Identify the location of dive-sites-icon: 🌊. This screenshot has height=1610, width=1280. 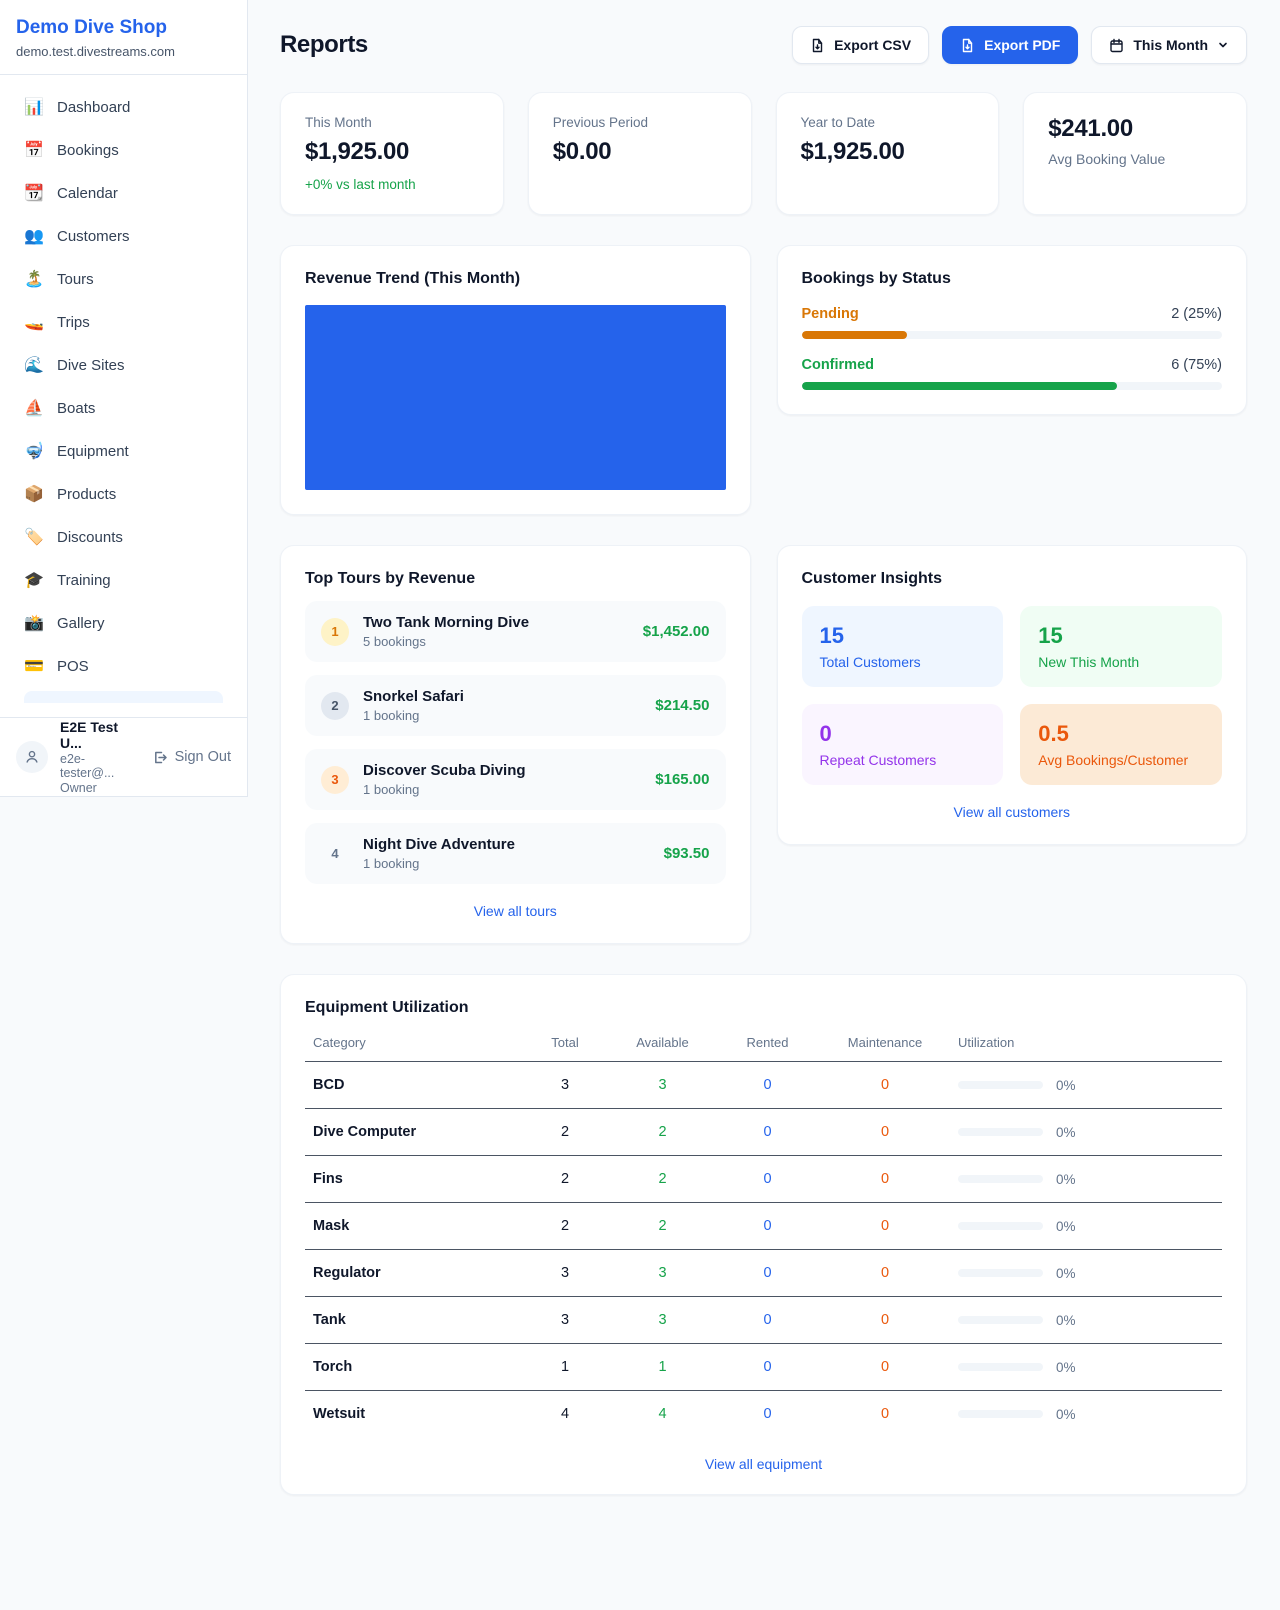
(34, 365).